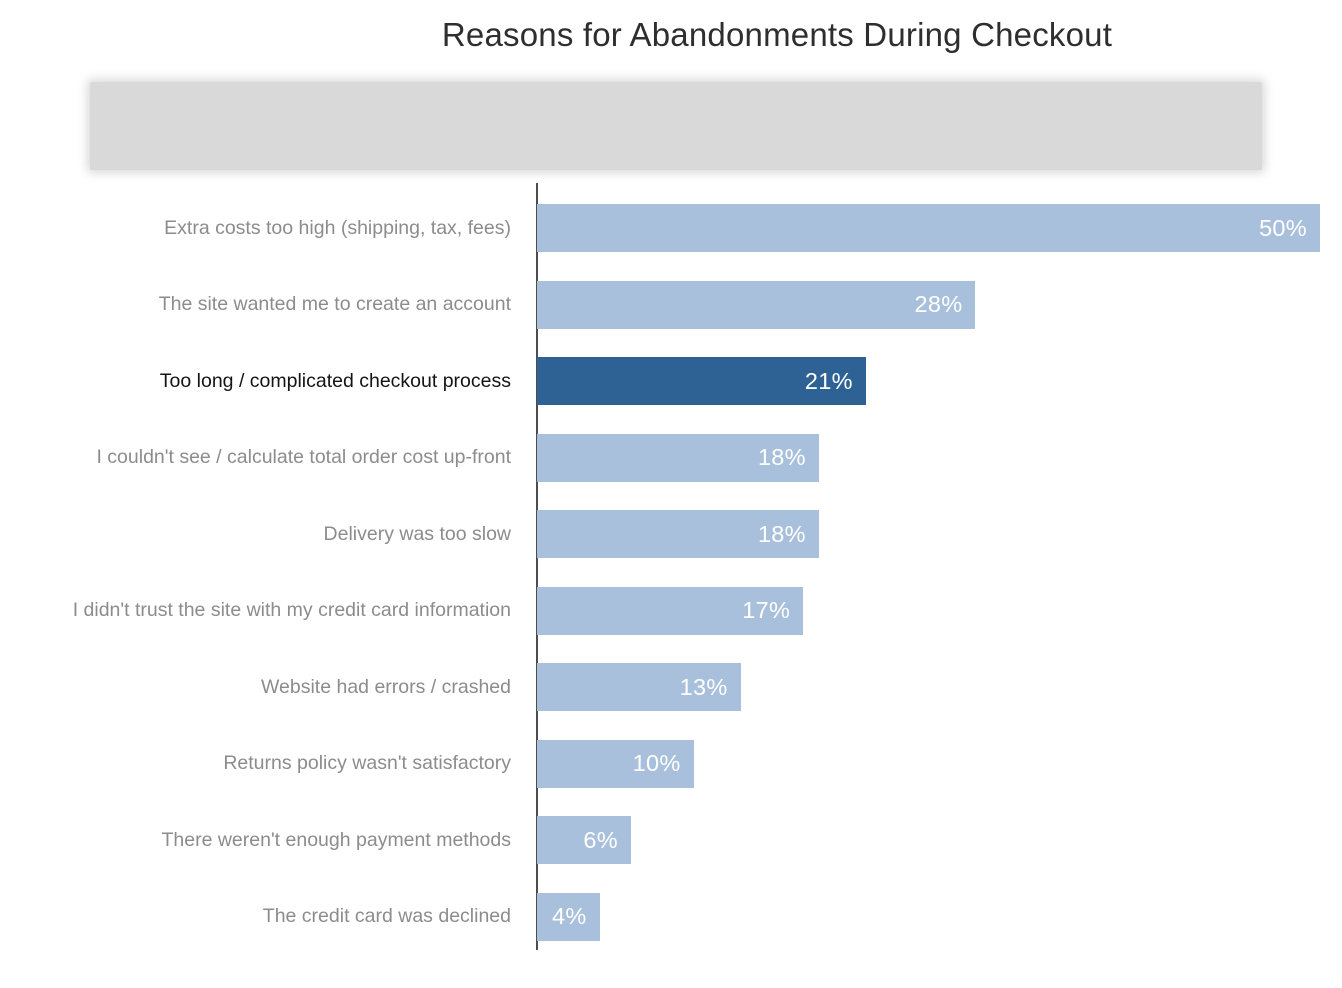  What do you see at coordinates (828, 380) in the screenshot?
I see `bar-value-label: 21%` at bounding box center [828, 380].